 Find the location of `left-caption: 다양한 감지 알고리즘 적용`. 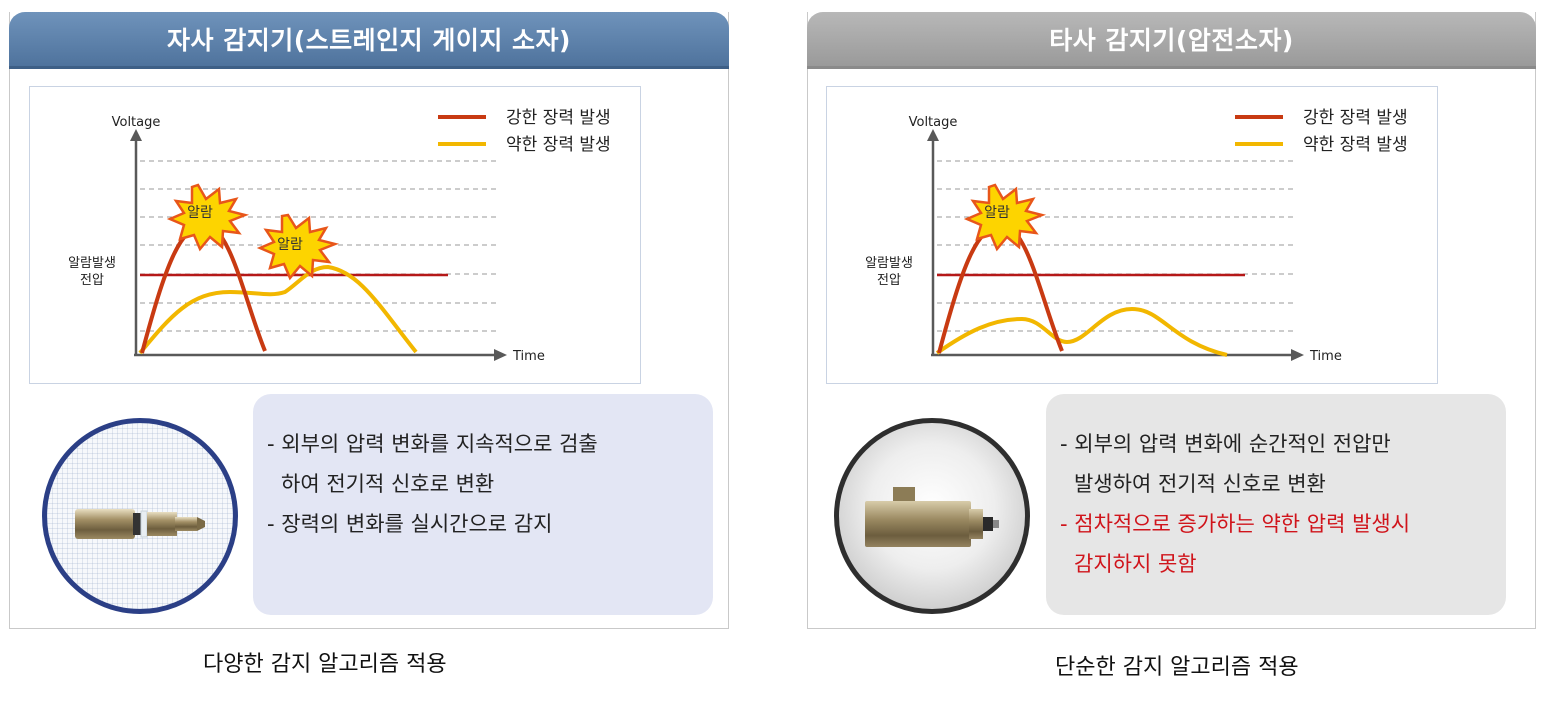

left-caption: 다양한 감지 알고리즘 적용 is located at coordinates (325, 664).